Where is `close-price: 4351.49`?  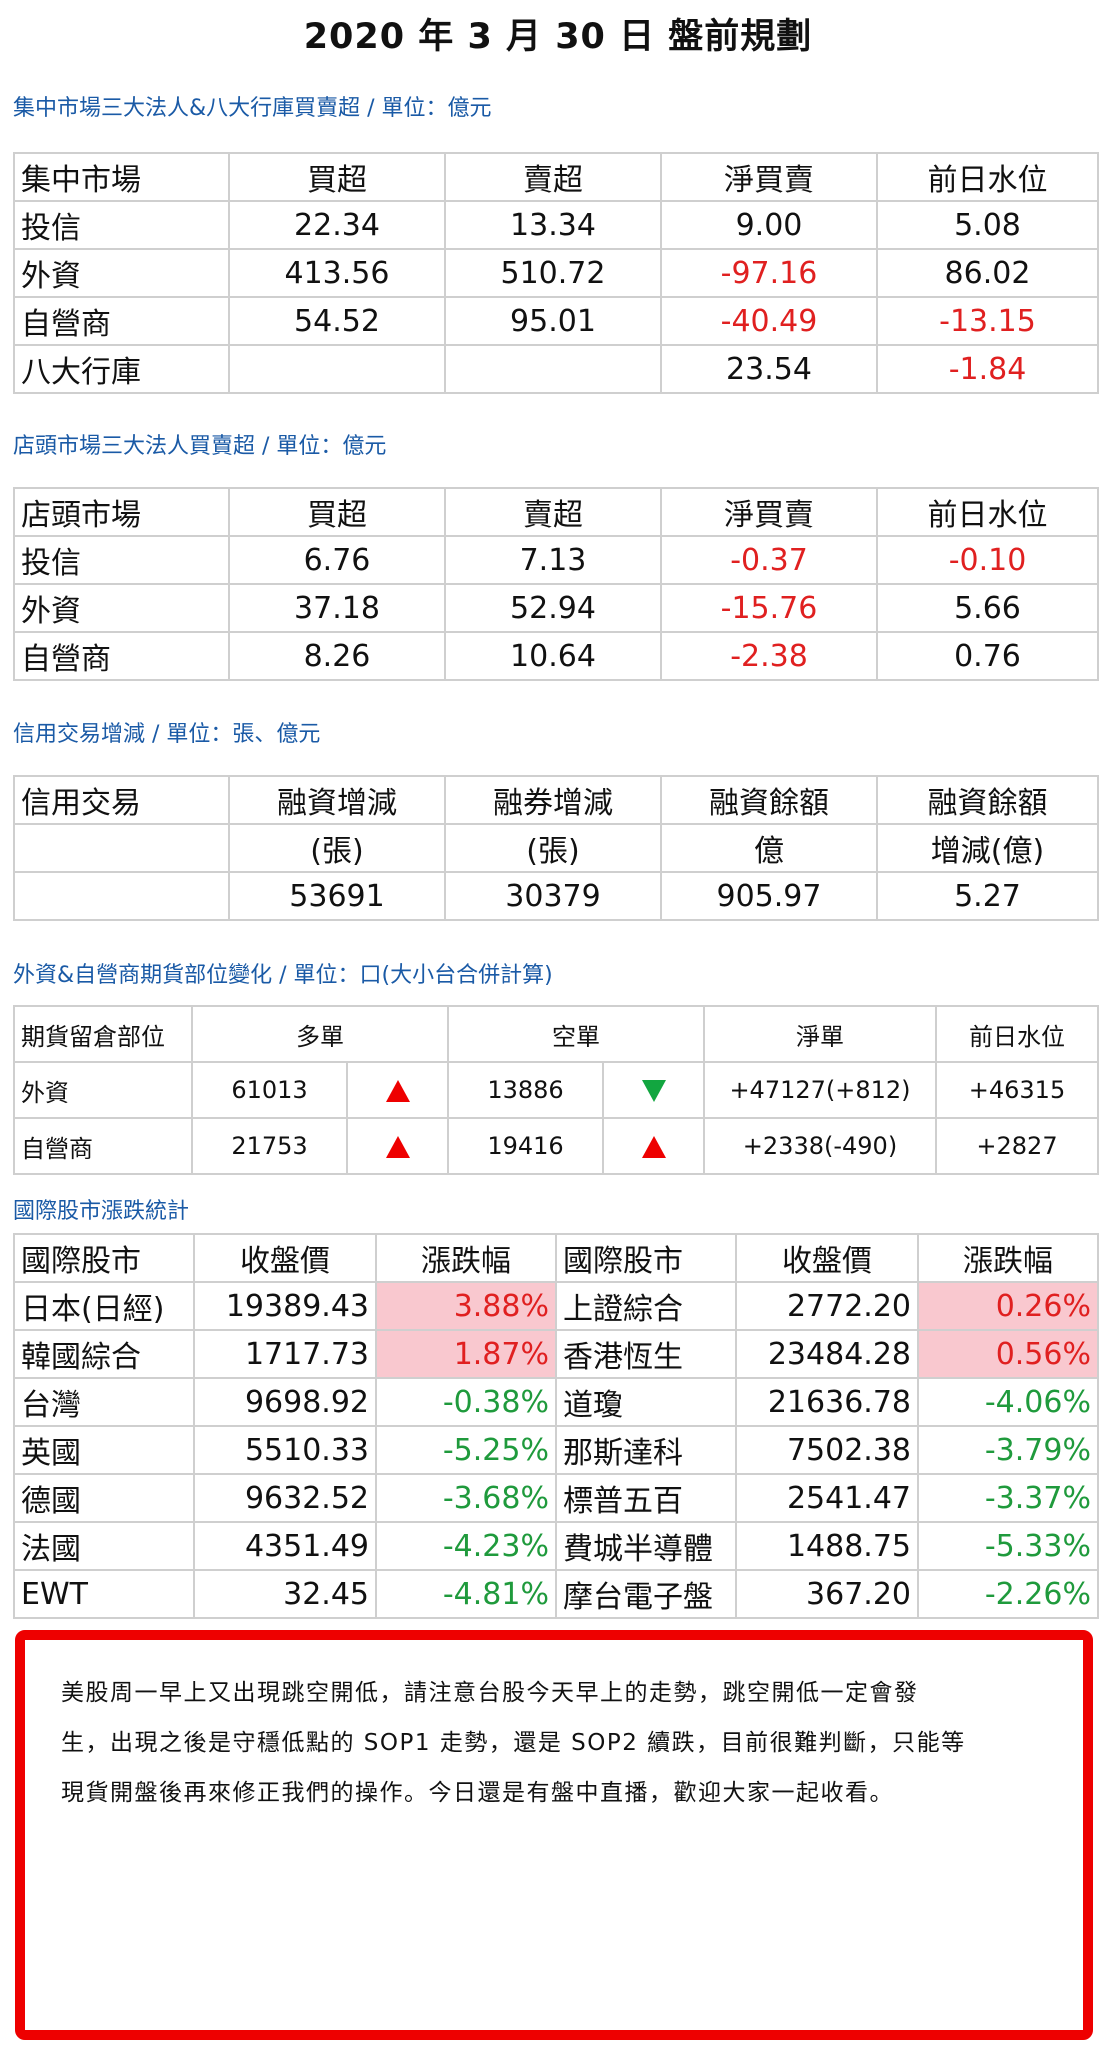 close-price: 4351.49 is located at coordinates (285, 1546).